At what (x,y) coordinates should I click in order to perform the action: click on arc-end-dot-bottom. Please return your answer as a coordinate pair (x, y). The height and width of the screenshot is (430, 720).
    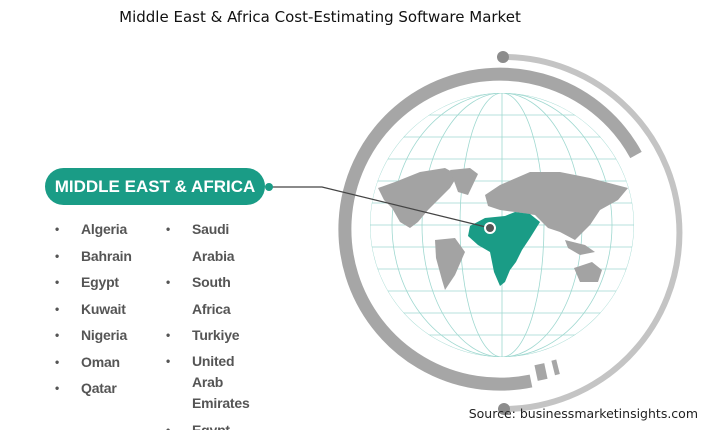
    Looking at the image, I should click on (504, 409).